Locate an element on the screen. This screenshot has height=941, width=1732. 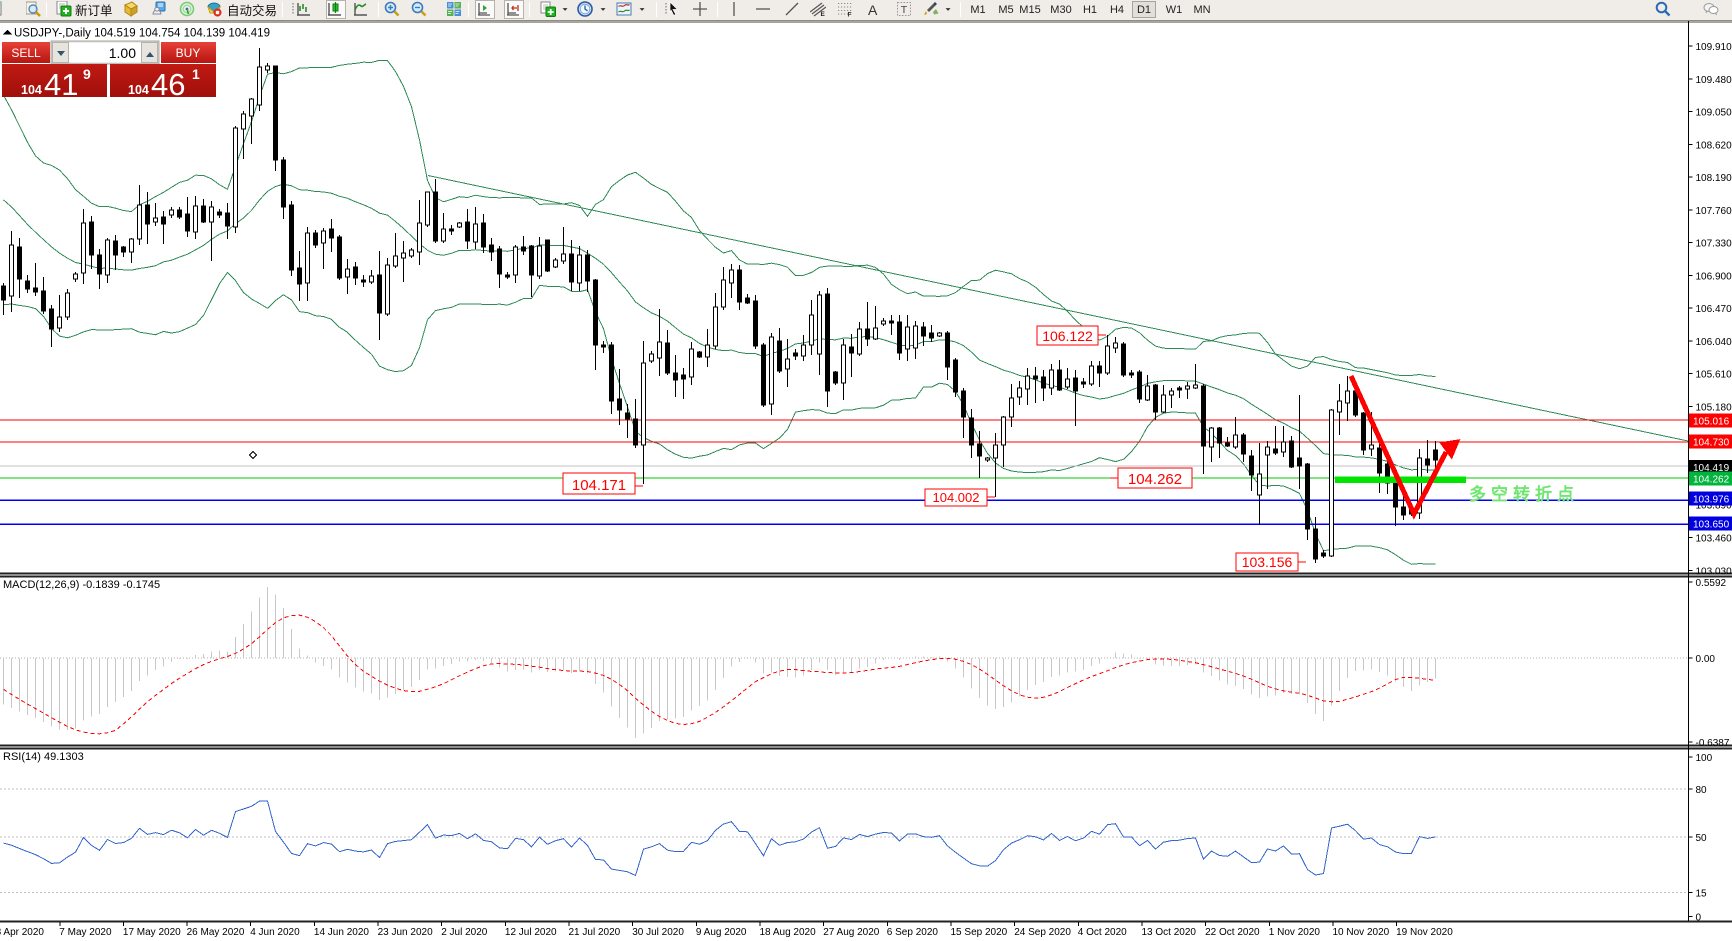
svg-text: 12 Jul 2020 is located at coordinates (531, 932).